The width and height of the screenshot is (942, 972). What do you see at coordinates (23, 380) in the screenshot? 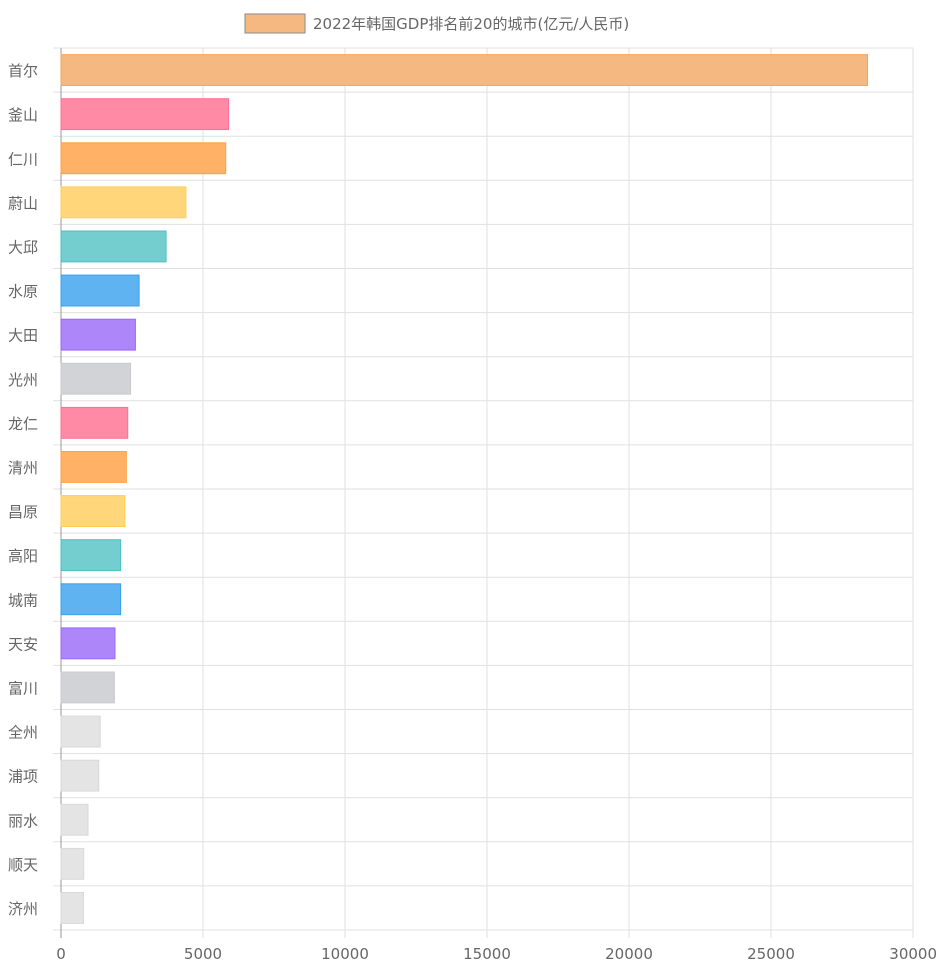
I see `y-tick-label: 光州` at bounding box center [23, 380].